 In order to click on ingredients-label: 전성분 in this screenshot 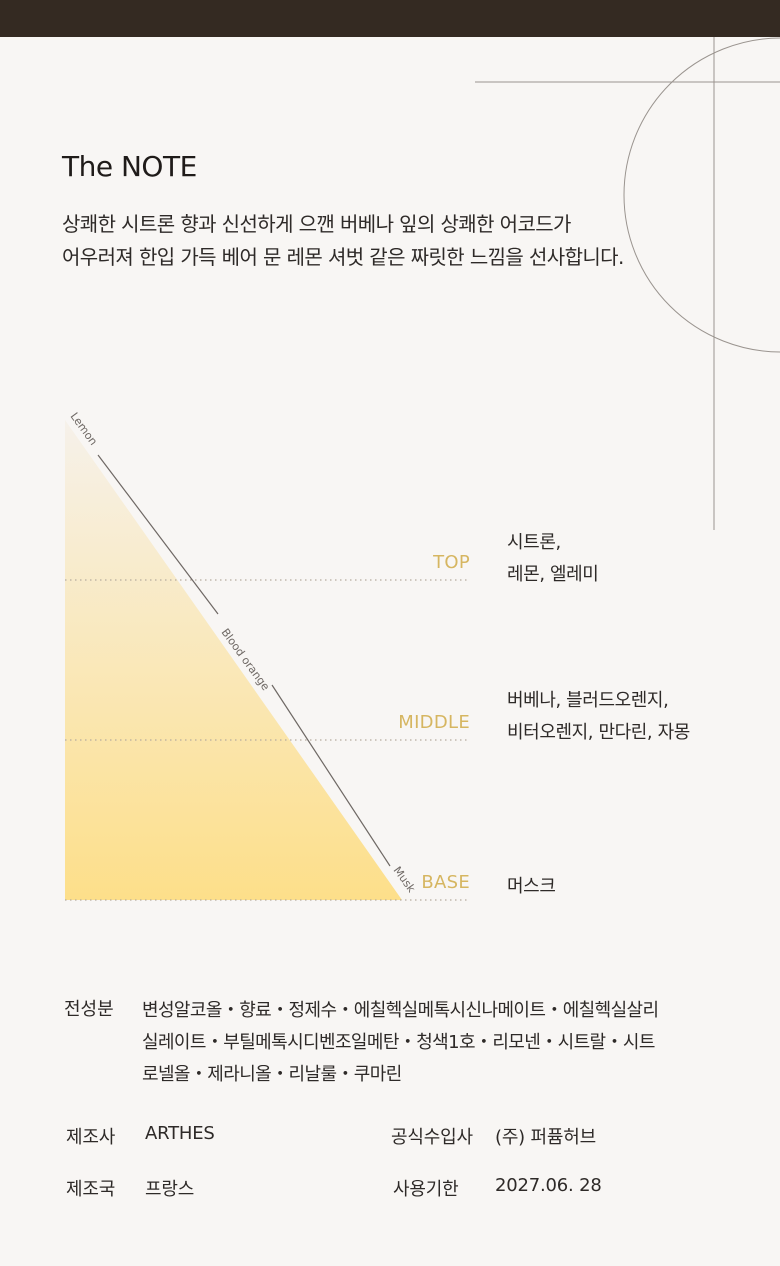, I will do `click(89, 1009)`.